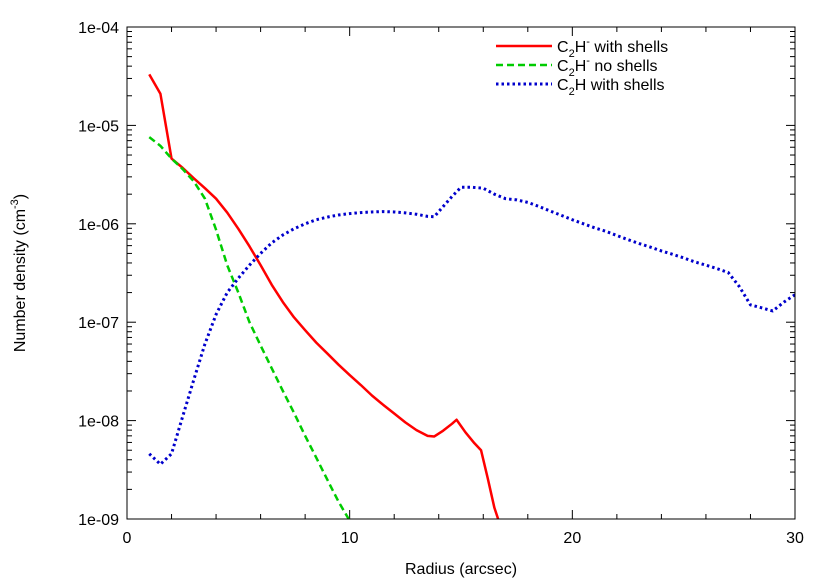 The width and height of the screenshot is (829, 581). I want to click on y-tick-label: 1e-08, so click(98, 422).